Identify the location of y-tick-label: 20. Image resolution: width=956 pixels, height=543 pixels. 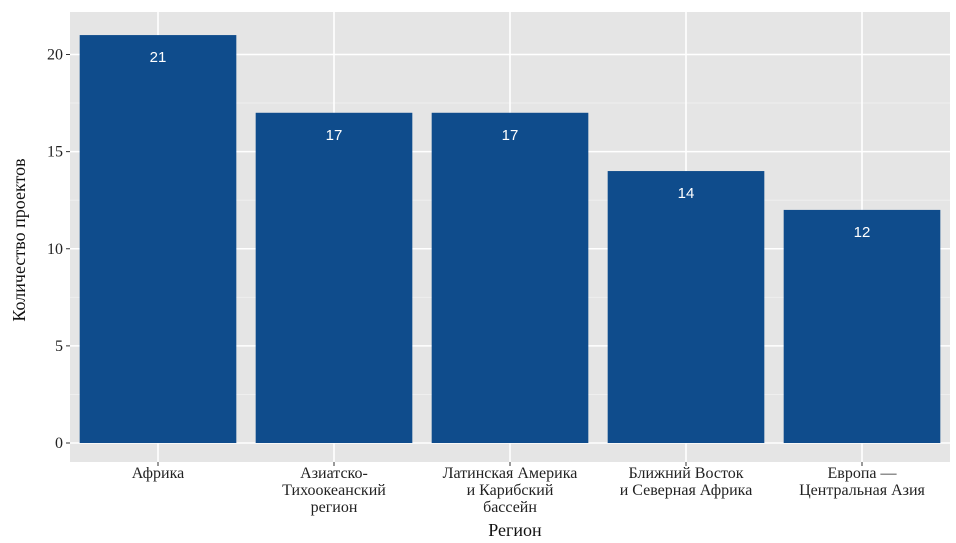
(55, 55).